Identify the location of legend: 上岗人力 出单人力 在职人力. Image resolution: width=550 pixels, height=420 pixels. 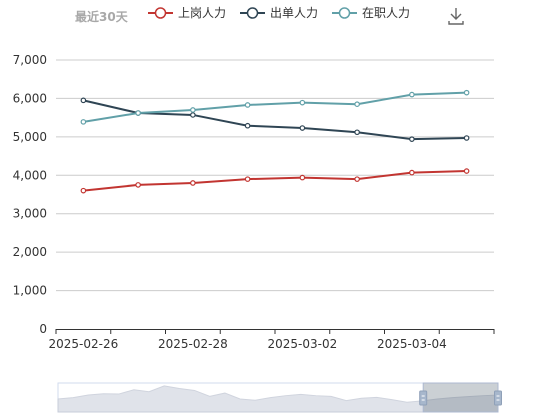
(279, 12).